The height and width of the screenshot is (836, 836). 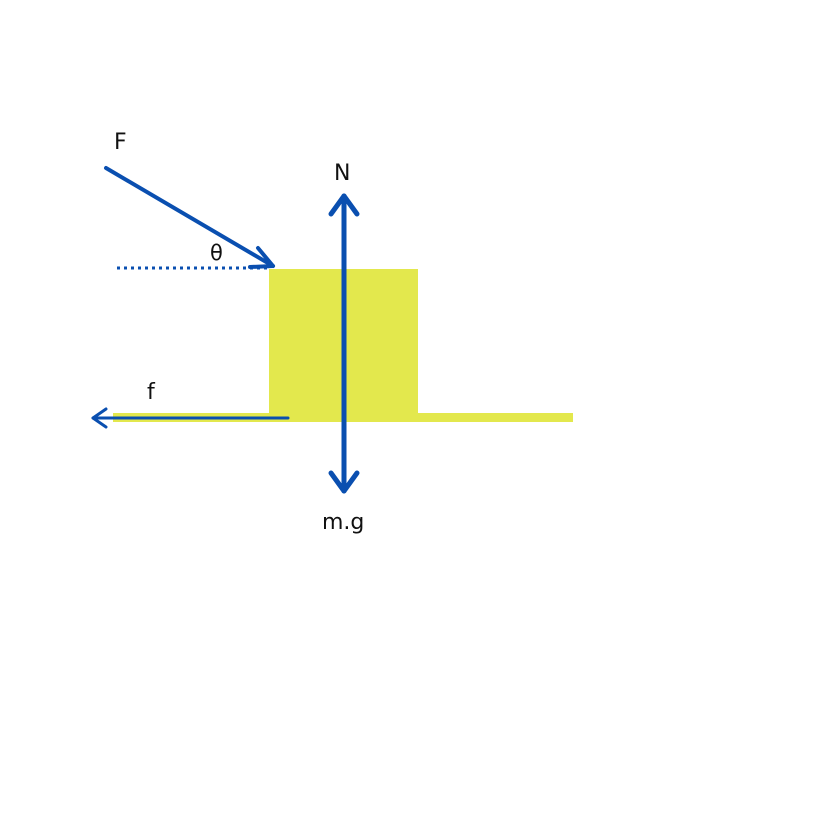 What do you see at coordinates (216, 253) in the screenshot?
I see `angle-label: θ` at bounding box center [216, 253].